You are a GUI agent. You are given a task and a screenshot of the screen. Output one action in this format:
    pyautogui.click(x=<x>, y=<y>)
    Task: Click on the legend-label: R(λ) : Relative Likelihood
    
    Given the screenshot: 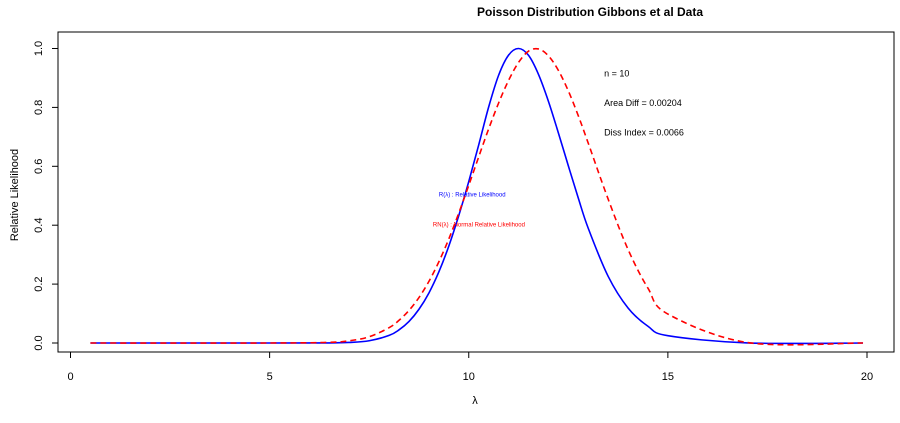 What is the action you would take?
    pyautogui.click(x=472, y=196)
    